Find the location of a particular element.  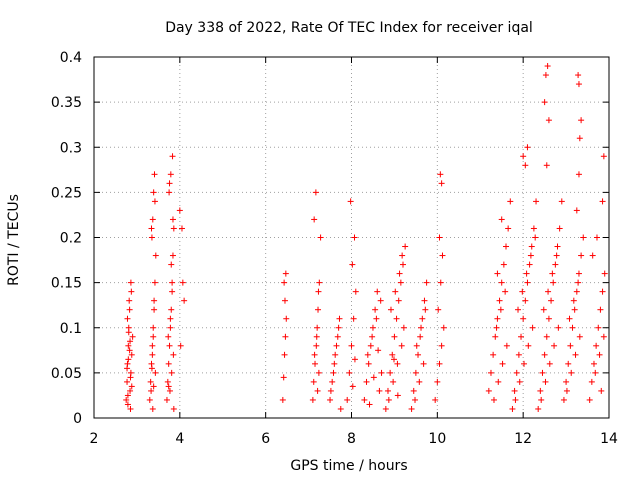

x-tick-label: 8 is located at coordinates (351, 439).